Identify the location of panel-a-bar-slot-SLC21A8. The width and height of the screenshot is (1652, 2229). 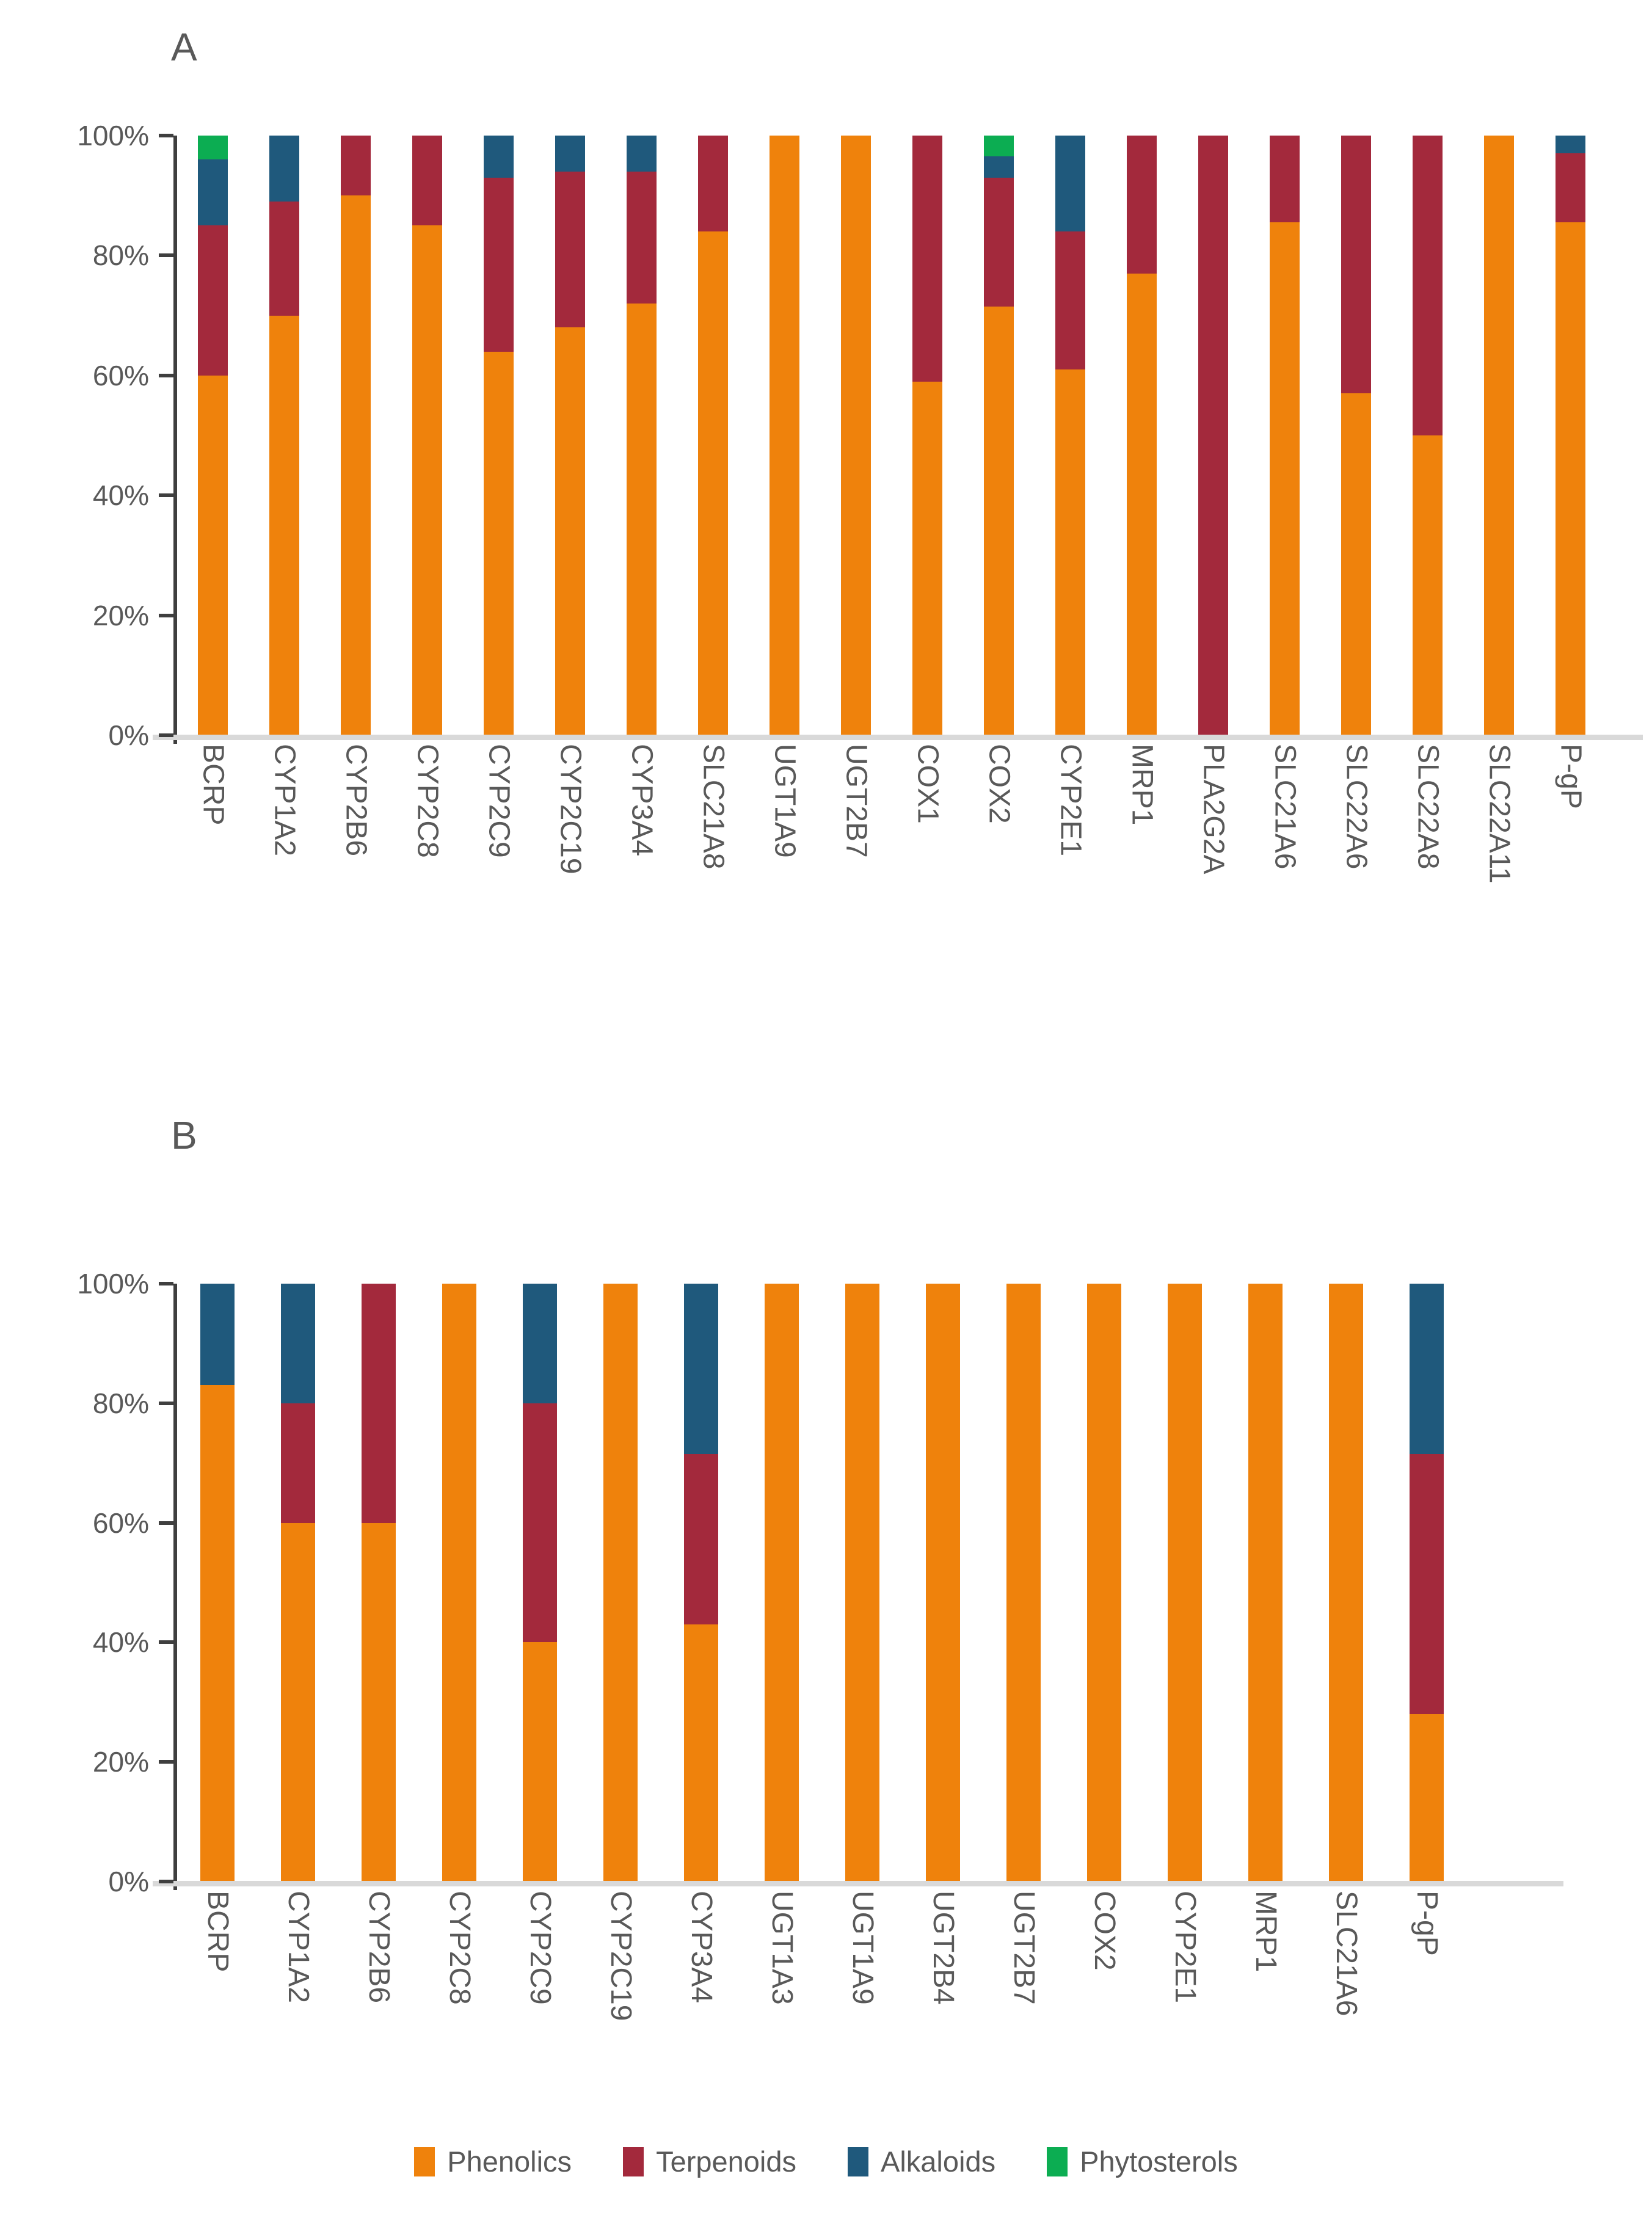
(713, 435).